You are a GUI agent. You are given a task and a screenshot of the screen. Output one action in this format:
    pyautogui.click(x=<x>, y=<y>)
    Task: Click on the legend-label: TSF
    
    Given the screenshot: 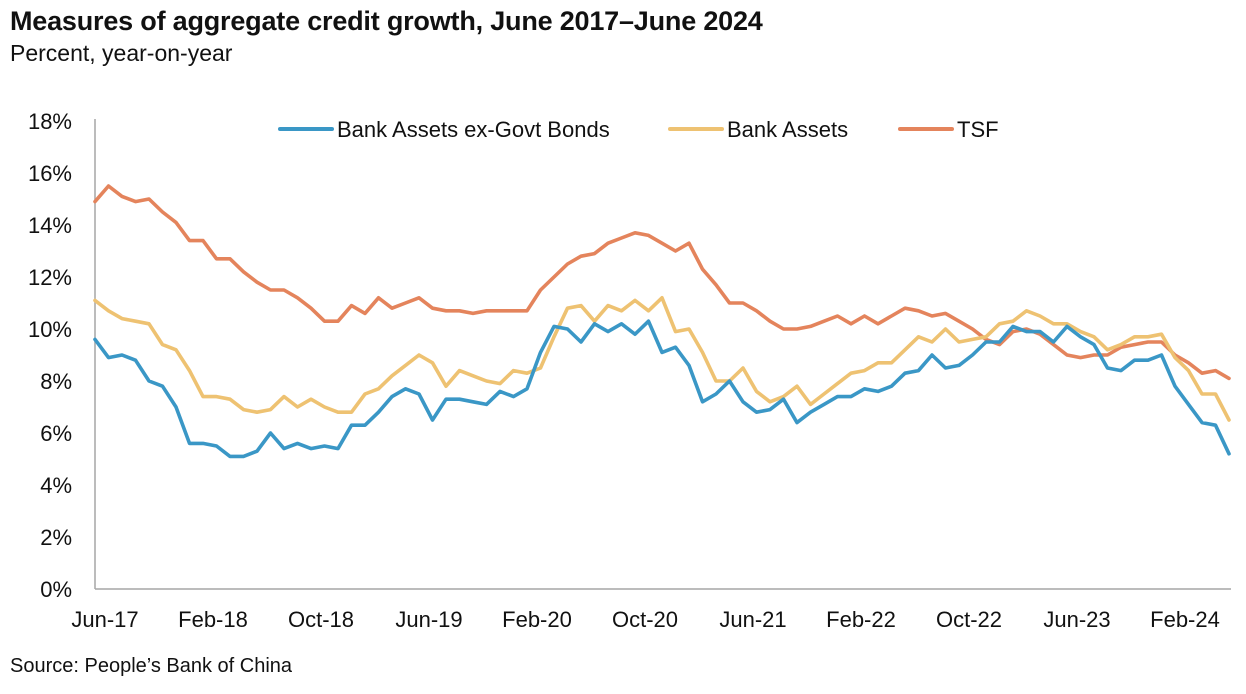 What is the action you would take?
    pyautogui.click(x=978, y=129)
    